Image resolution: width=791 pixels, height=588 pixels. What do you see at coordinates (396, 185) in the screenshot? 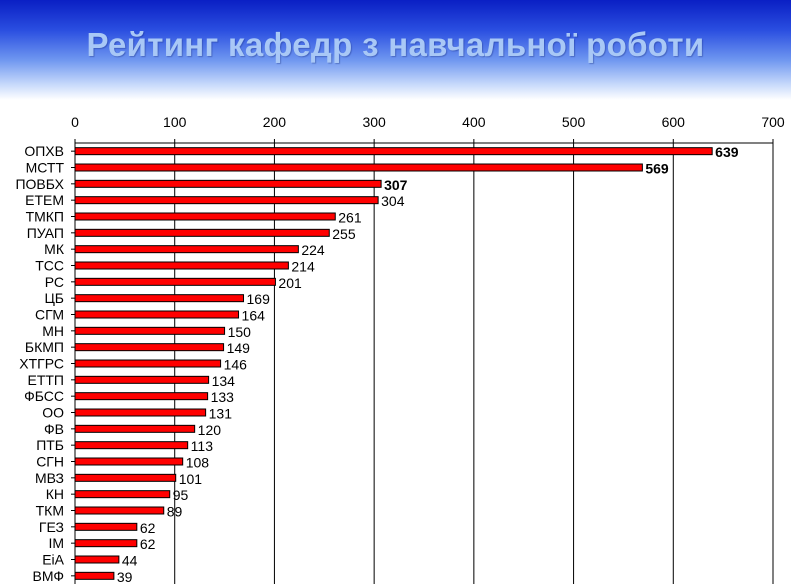
I see `data-label: 307` at bounding box center [396, 185].